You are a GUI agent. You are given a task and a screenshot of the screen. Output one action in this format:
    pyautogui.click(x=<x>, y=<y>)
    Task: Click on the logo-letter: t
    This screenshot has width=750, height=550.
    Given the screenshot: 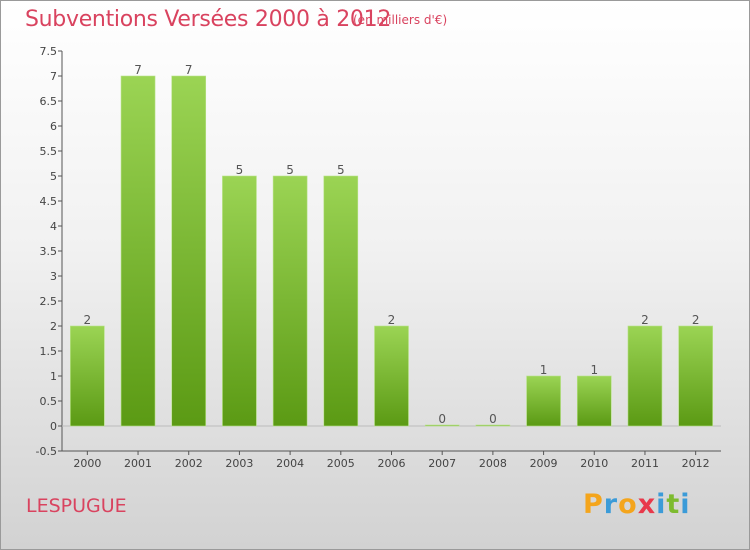 What is the action you would take?
    pyautogui.click(x=673, y=504)
    